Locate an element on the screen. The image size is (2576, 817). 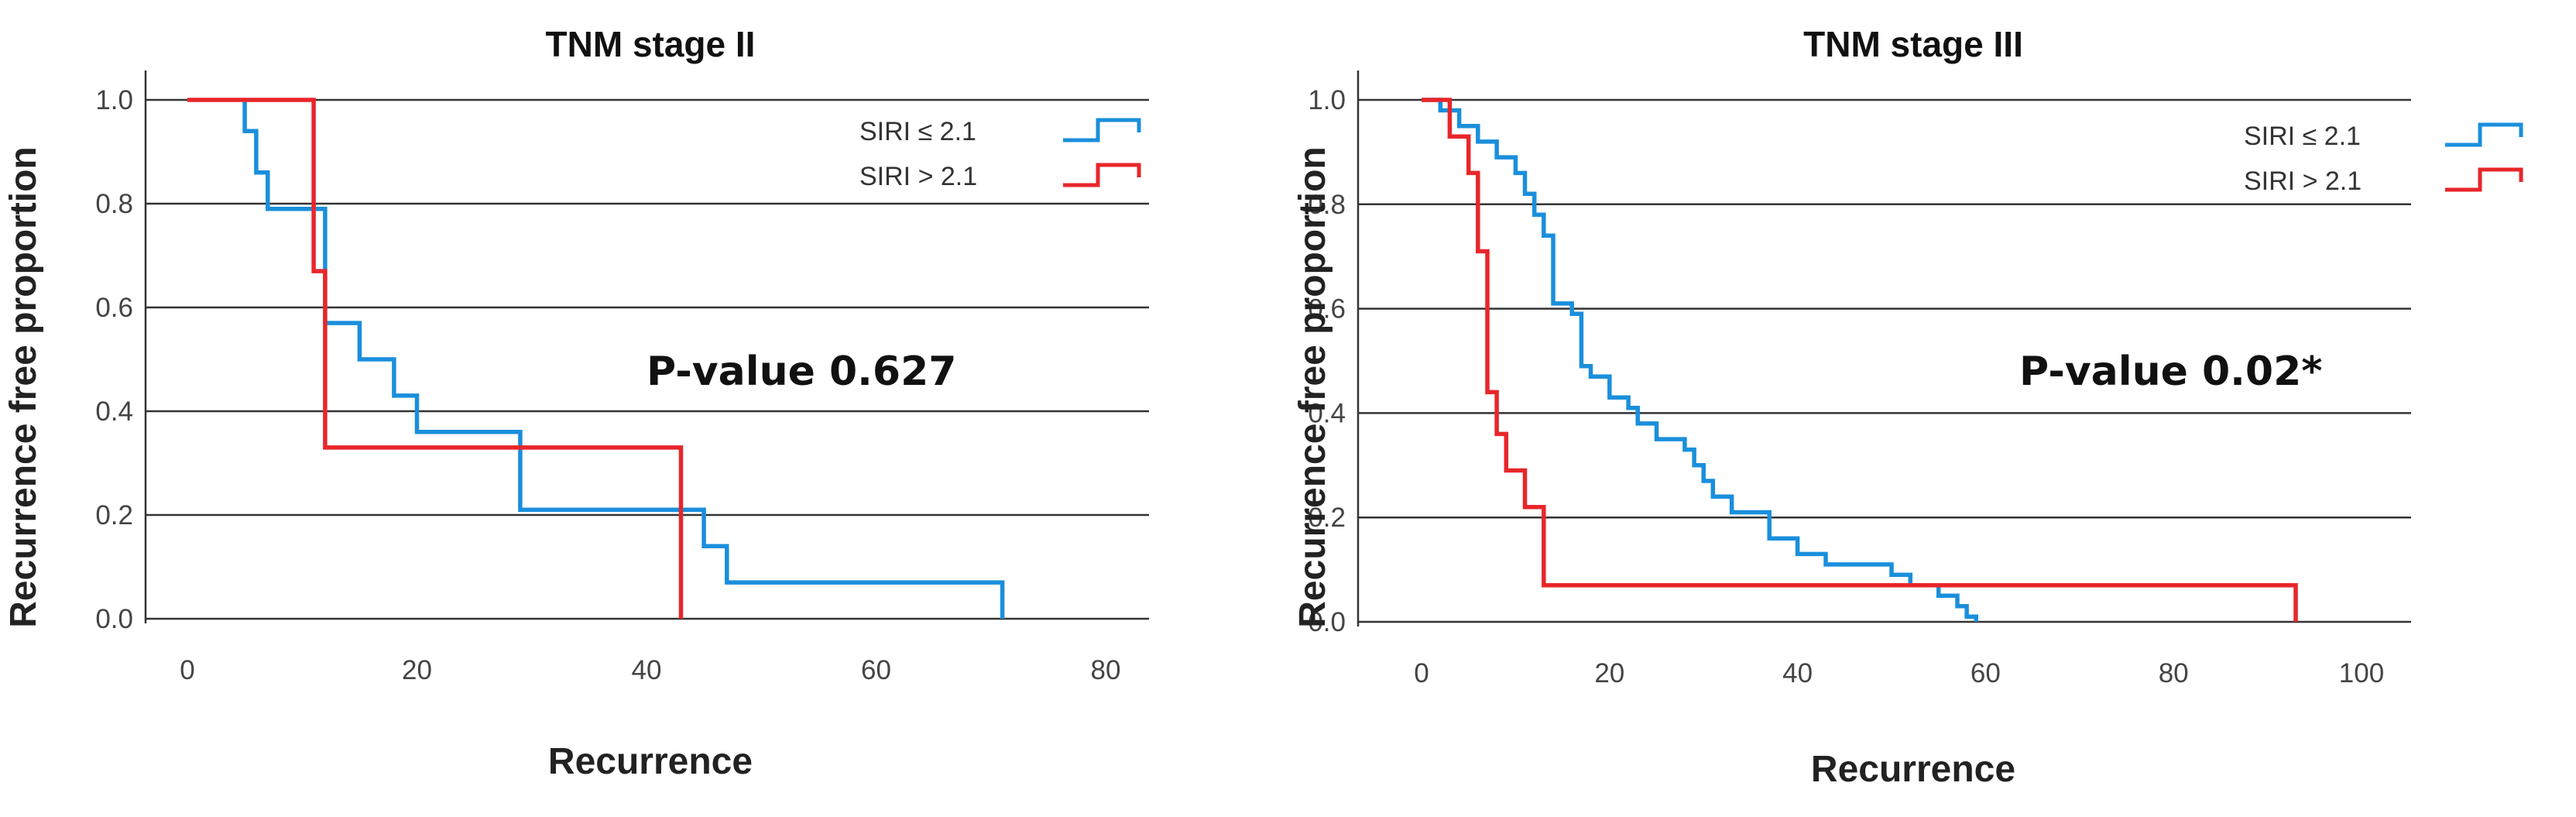
x-tick-labels: 0 20 40 60 80 100 is located at coordinates (1899, 673).